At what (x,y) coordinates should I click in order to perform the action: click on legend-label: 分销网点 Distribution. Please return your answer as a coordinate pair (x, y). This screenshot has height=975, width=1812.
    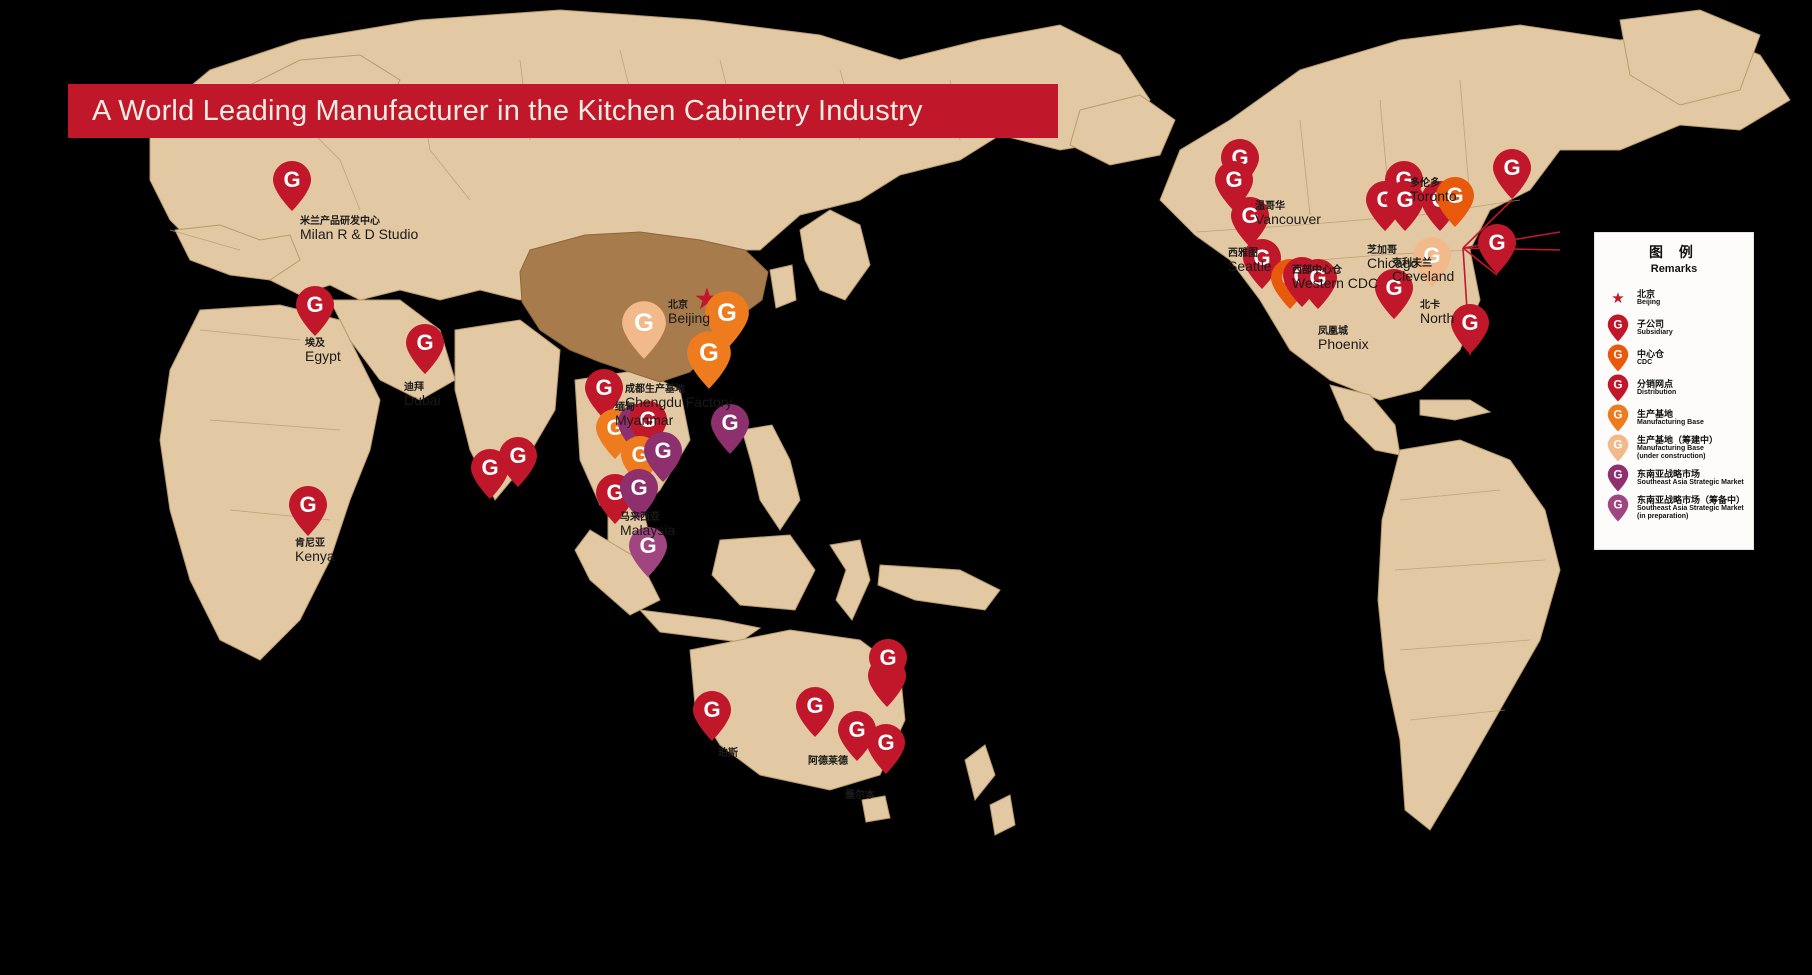
    Looking at the image, I should click on (1691, 388).